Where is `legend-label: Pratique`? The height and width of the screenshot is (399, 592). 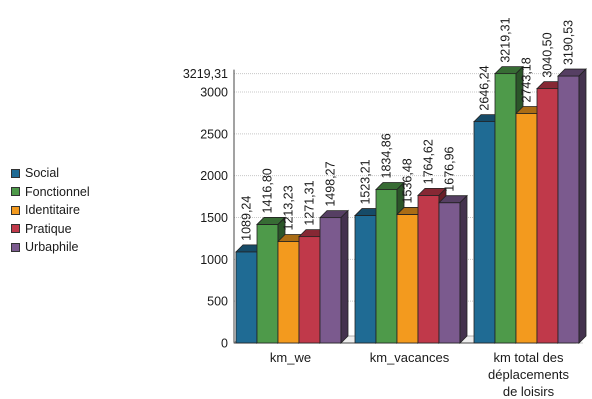
legend-label: Pratique is located at coordinates (48, 228).